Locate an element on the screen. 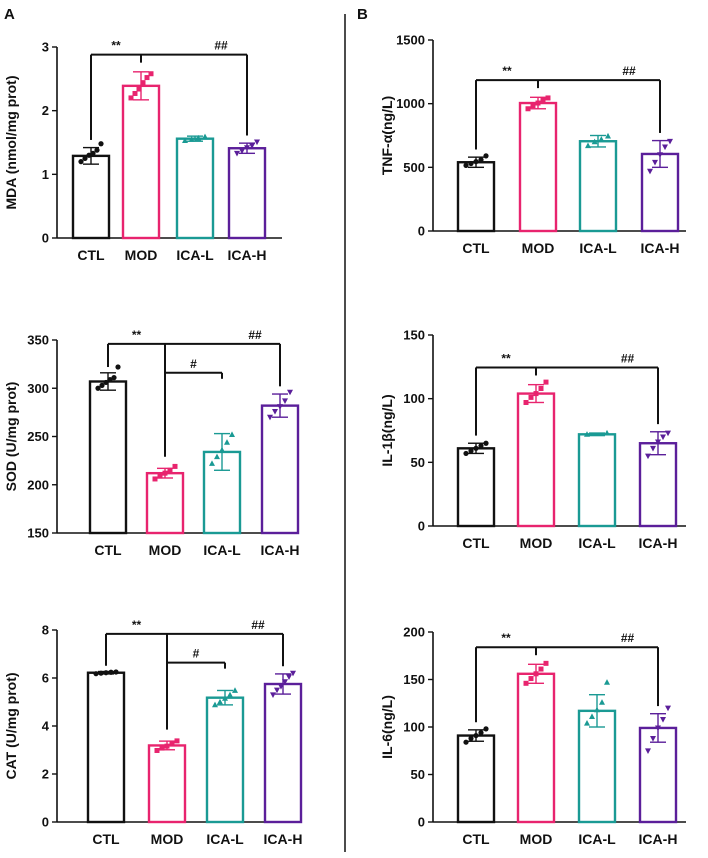  y-tick-label: 350 is located at coordinates (38, 340).